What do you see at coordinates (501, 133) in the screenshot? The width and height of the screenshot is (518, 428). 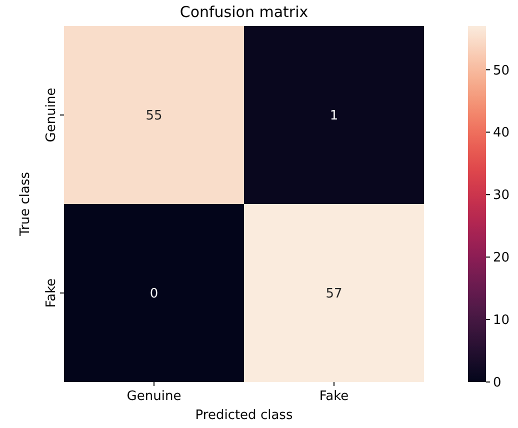 I see `color-bar-label: 40` at bounding box center [501, 133].